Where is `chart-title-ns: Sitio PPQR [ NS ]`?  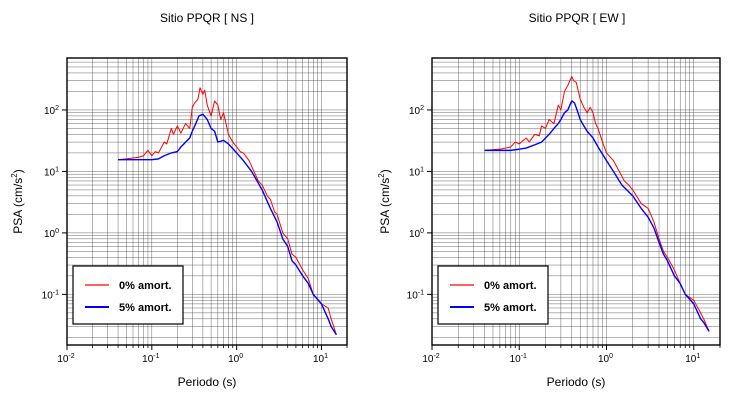 chart-title-ns: Sitio PPQR [ NS ] is located at coordinates (207, 18).